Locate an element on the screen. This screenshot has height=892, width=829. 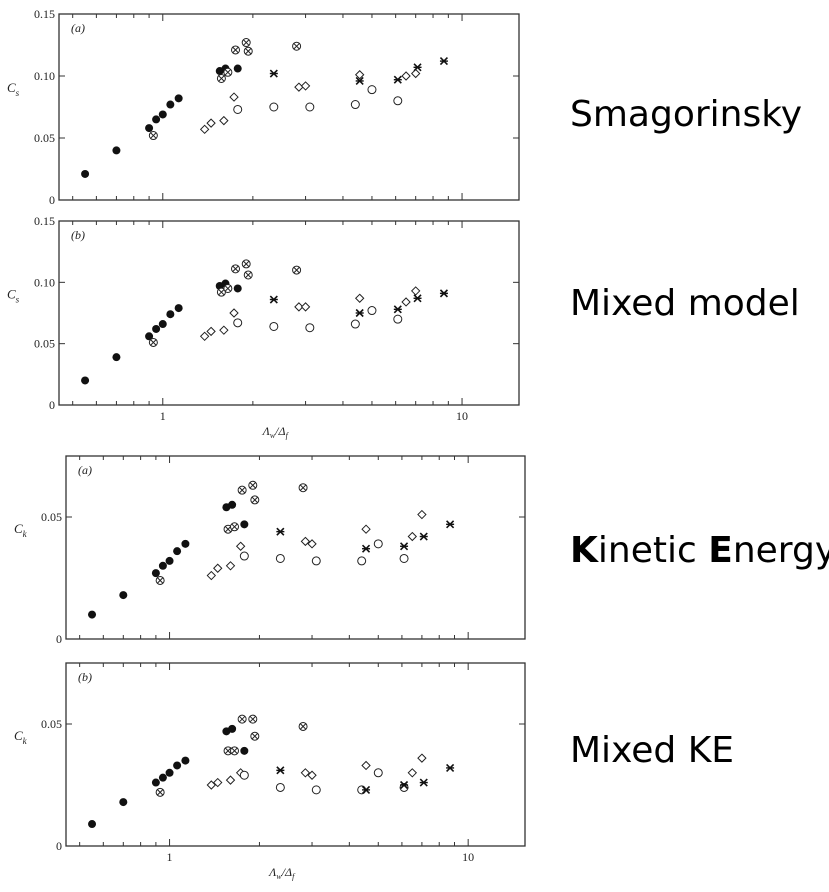
kinetic-rest: inetic is located at coordinates (653, 550).